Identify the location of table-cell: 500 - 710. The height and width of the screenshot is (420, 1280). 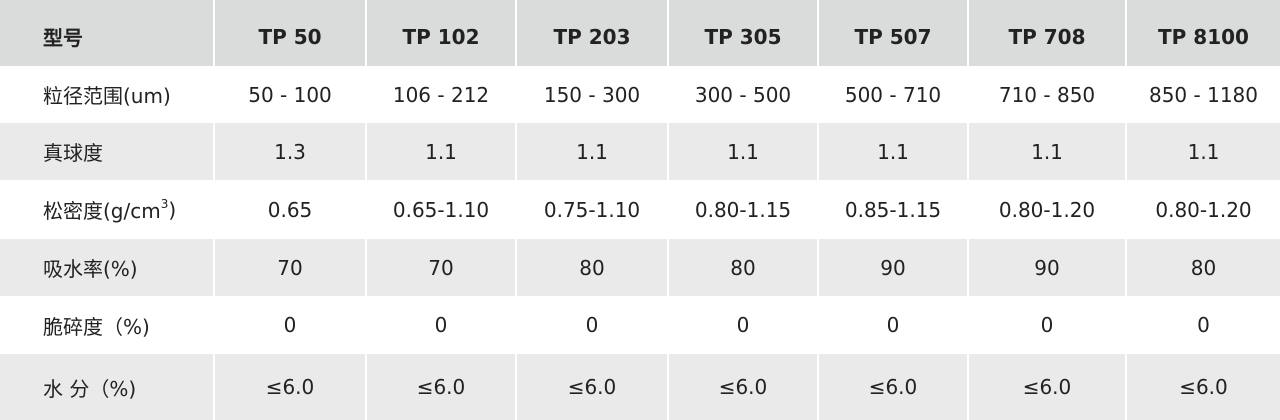
(894, 94).